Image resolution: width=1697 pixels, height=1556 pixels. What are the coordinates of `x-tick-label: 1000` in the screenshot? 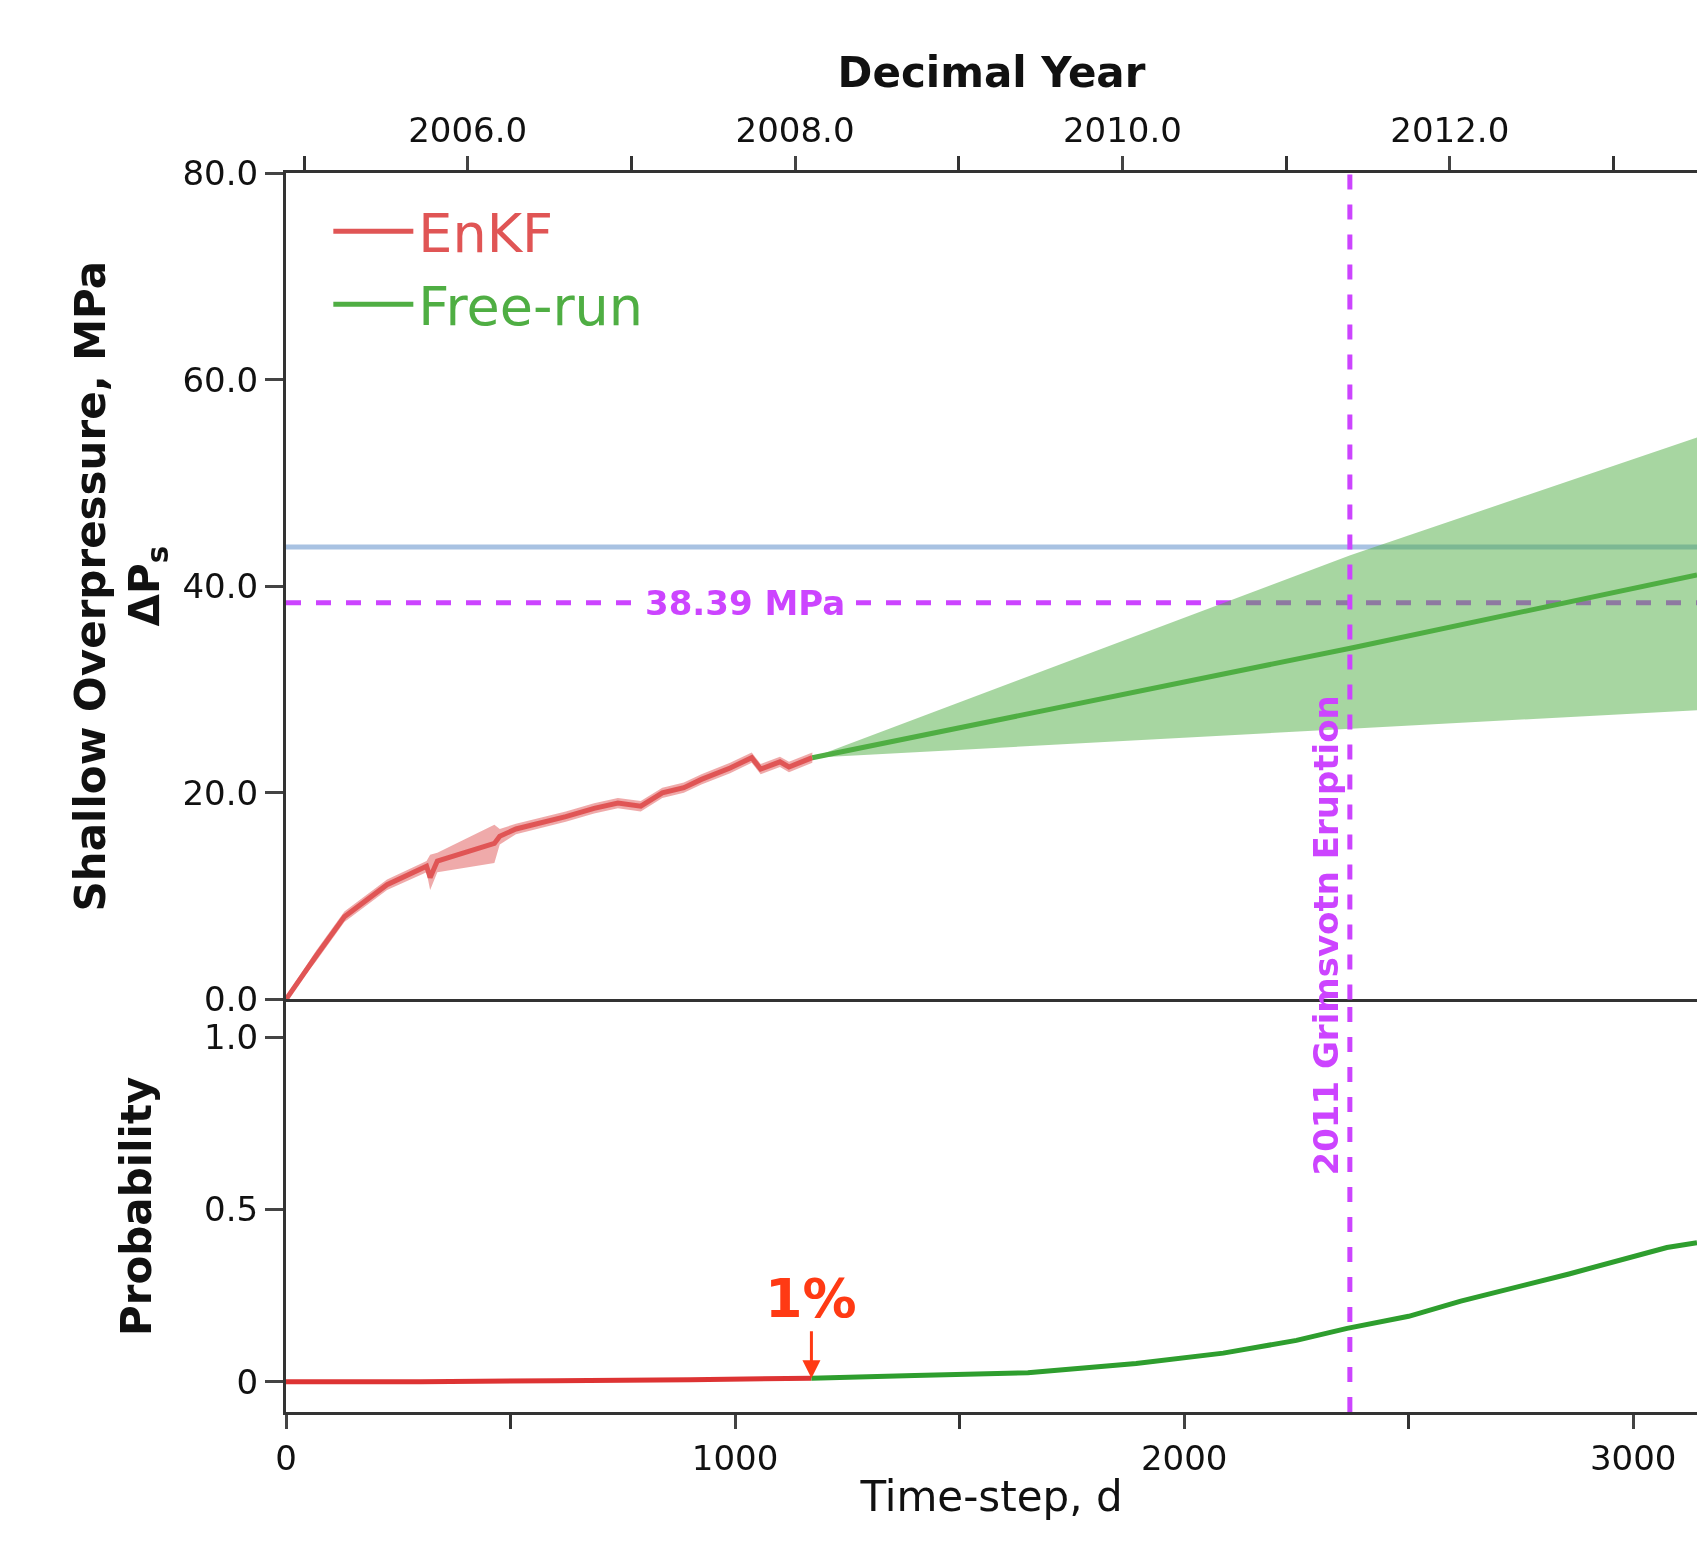 It's located at (735, 1457).